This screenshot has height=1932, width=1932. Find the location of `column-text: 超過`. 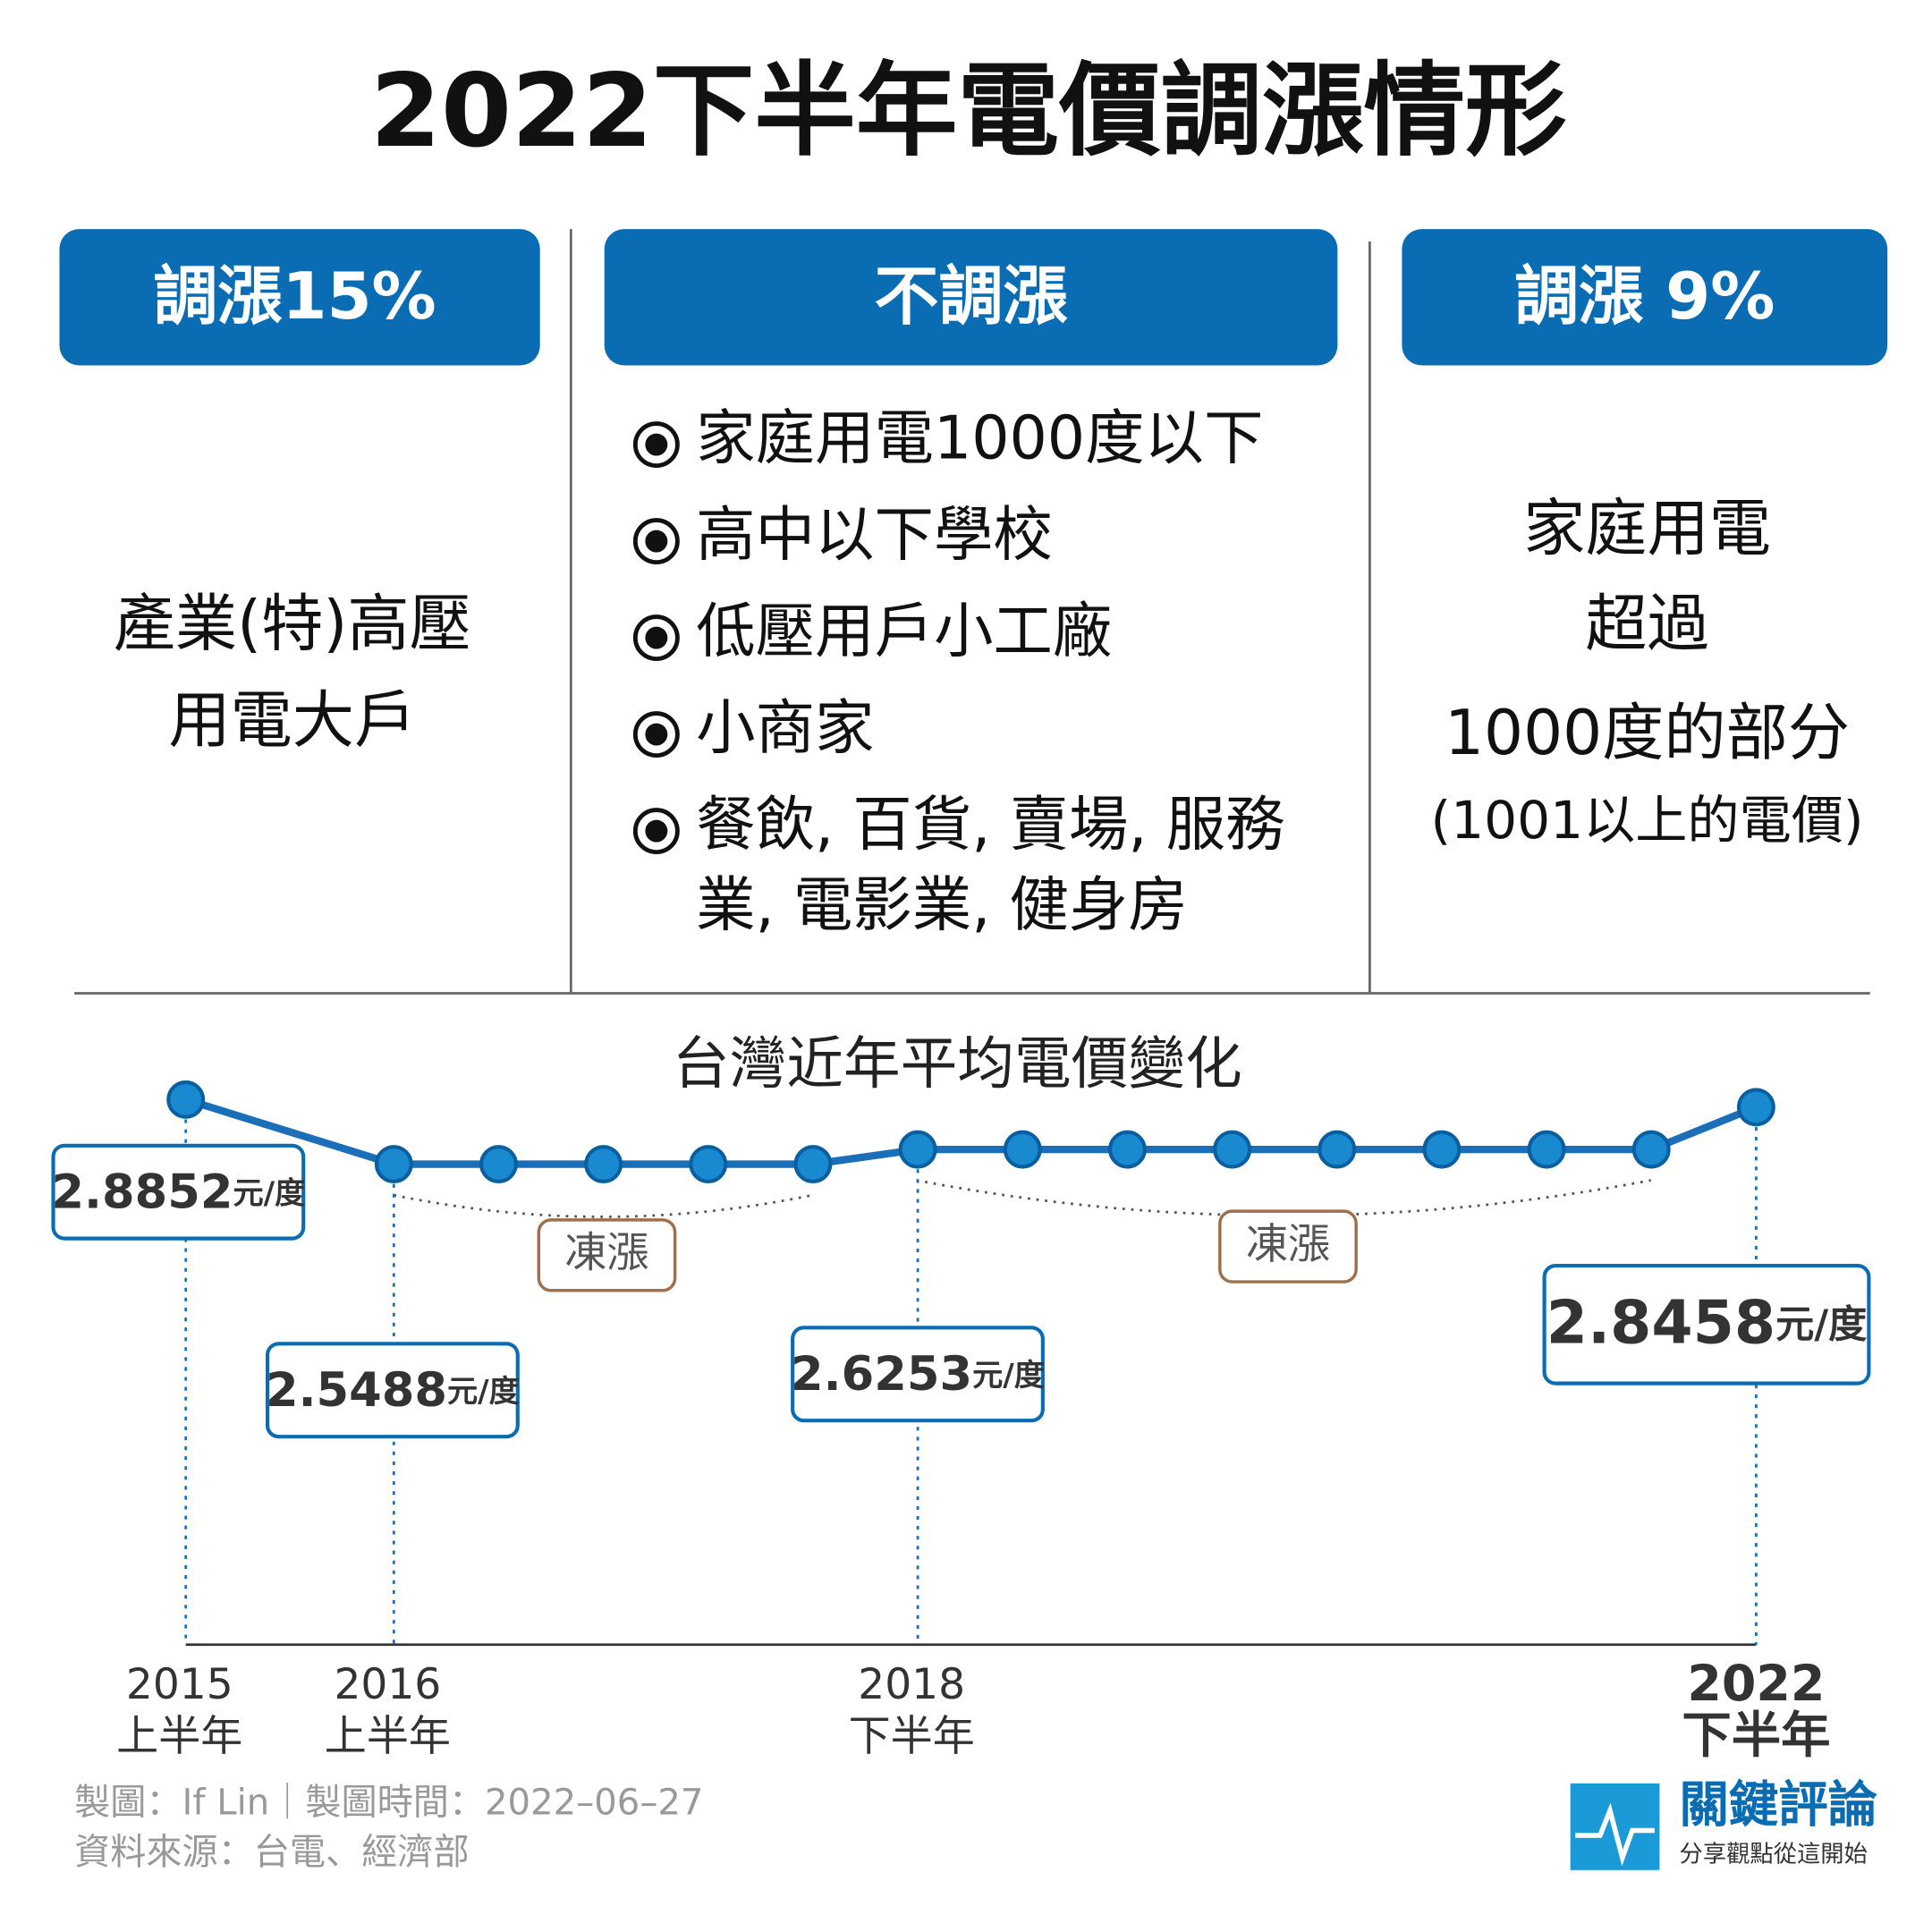

column-text: 超過 is located at coordinates (1646, 624).